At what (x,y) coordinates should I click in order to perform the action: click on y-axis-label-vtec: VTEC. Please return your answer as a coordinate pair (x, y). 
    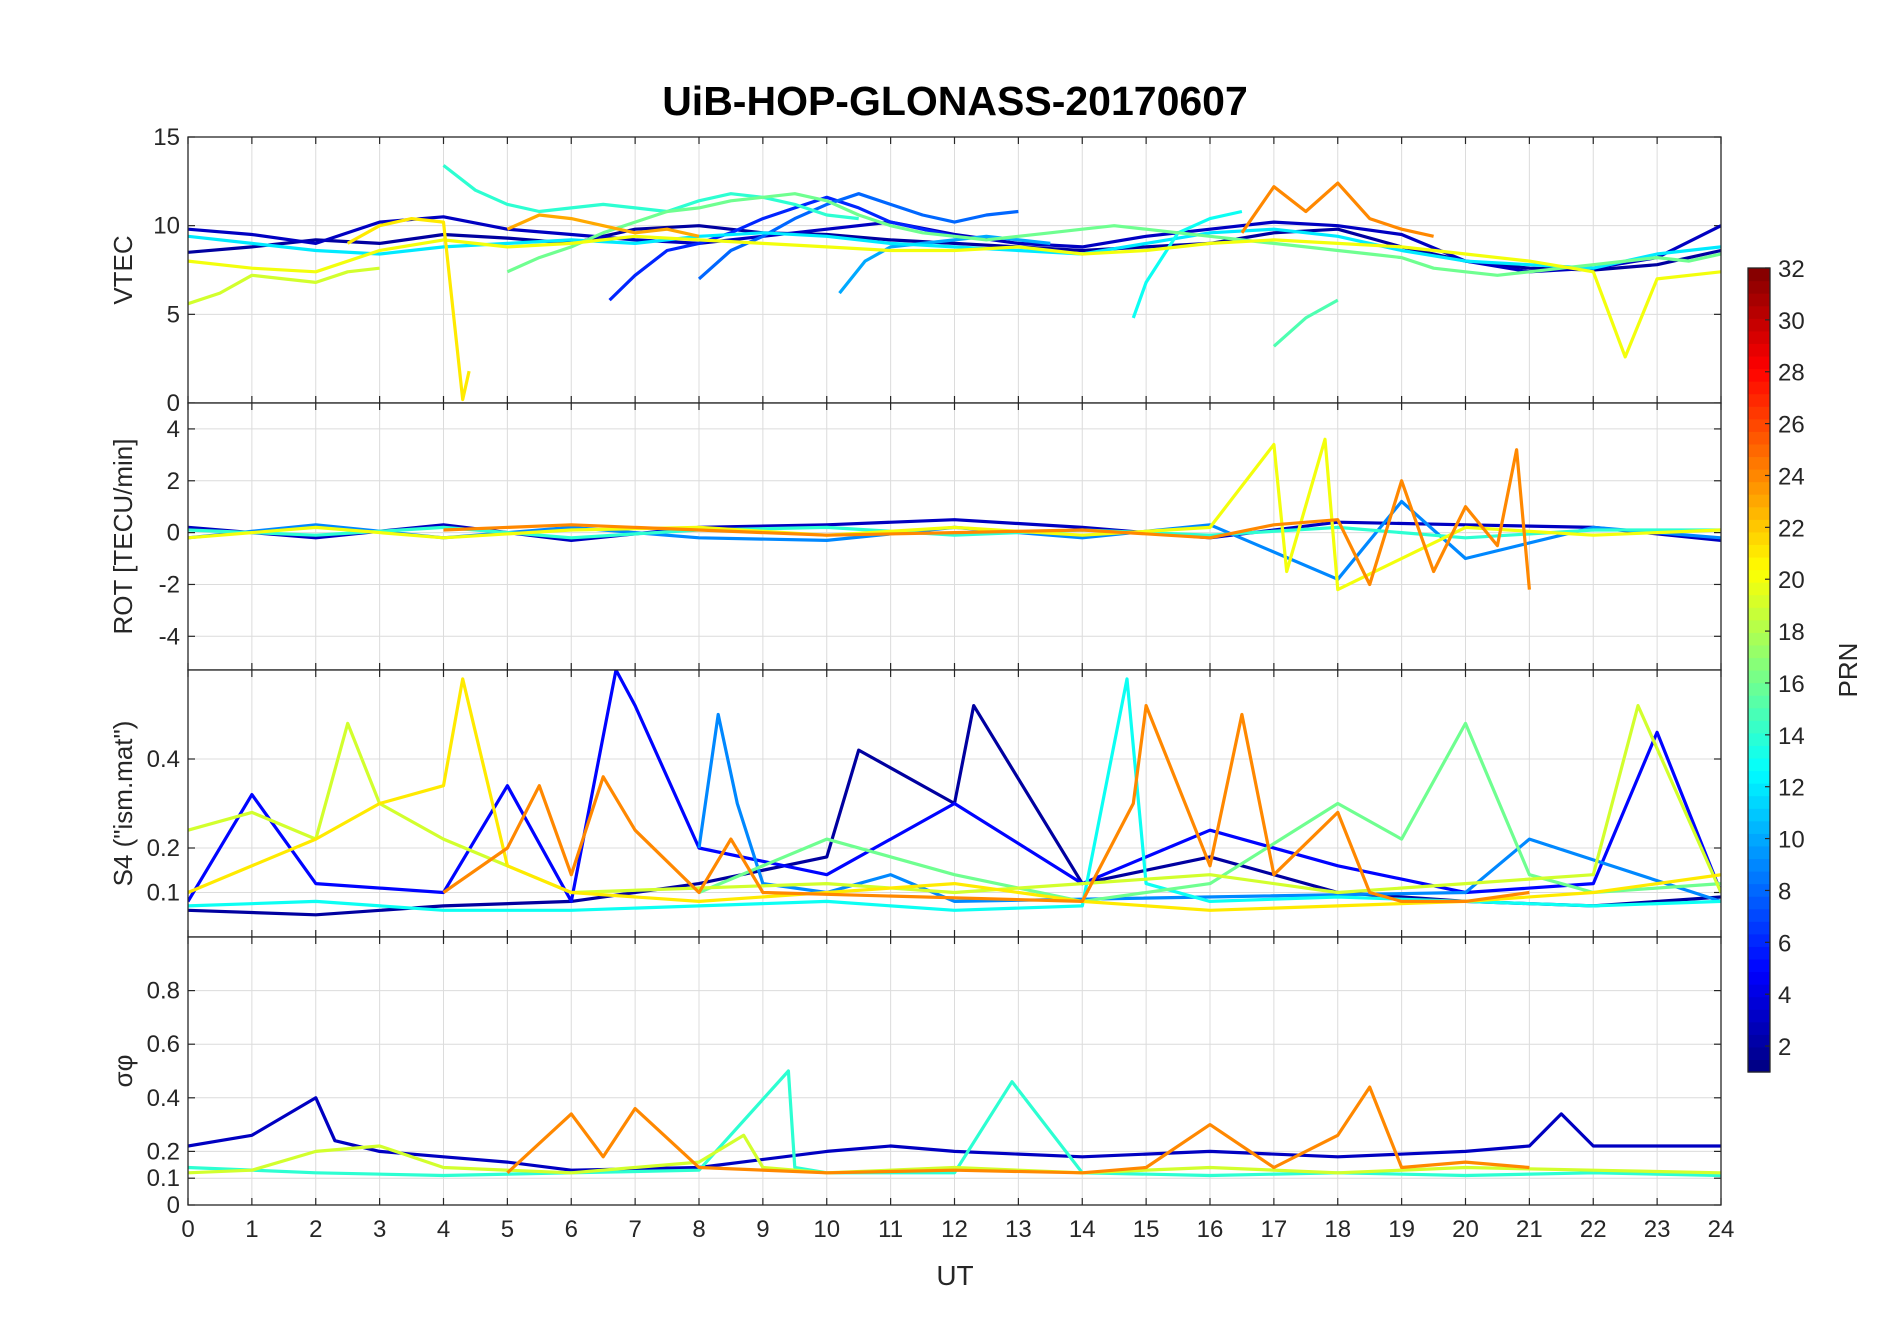
    Looking at the image, I should click on (123, 269).